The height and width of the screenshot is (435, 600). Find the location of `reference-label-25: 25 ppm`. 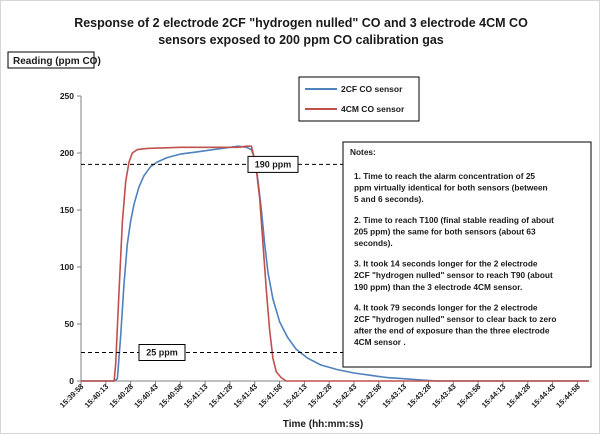

reference-label-25: 25 ppm is located at coordinates (162, 353).